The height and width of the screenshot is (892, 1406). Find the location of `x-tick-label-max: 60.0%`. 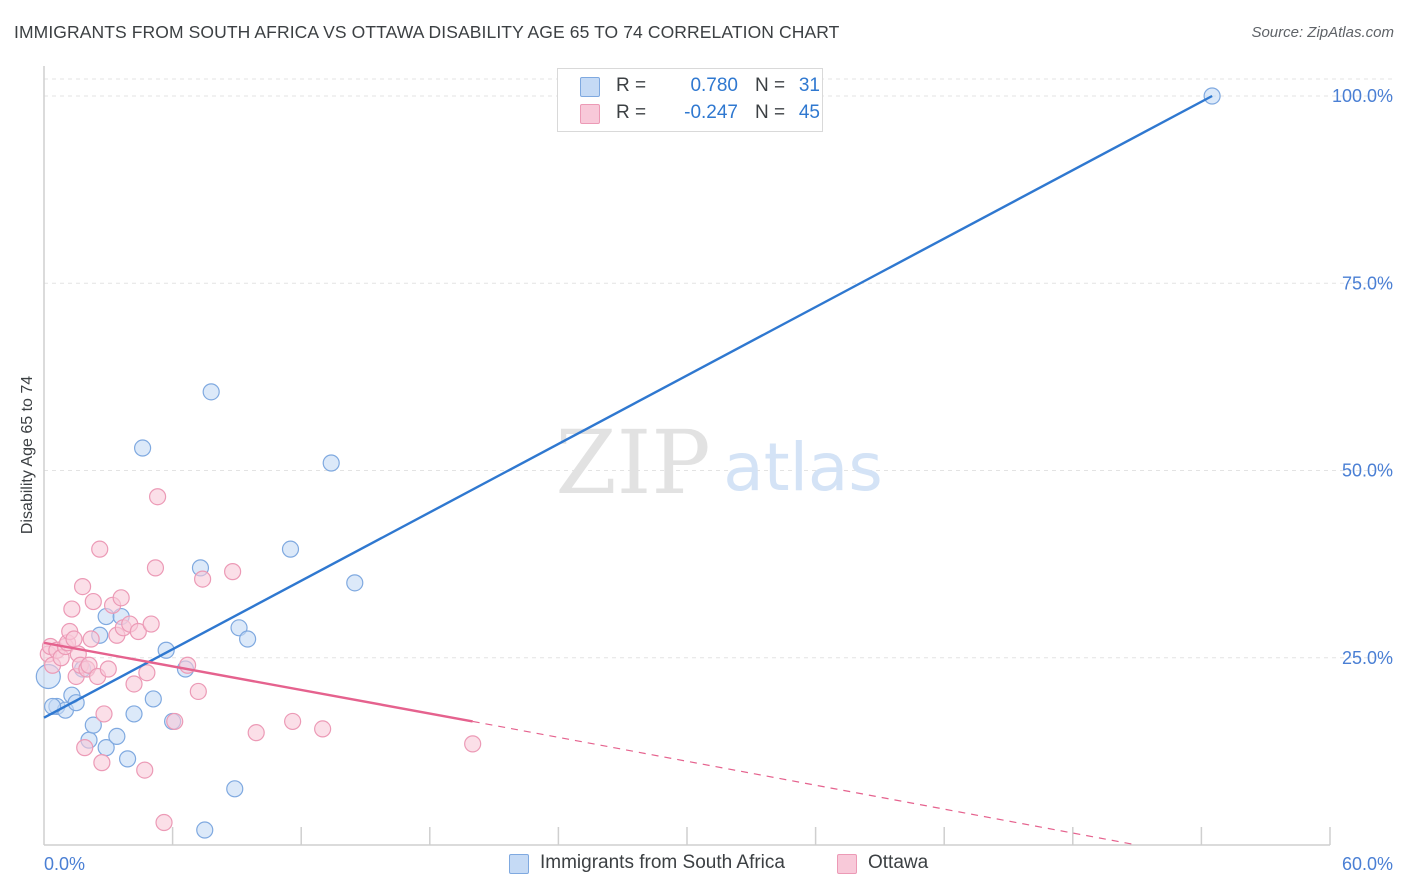

x-tick-label-max: 60.0% is located at coordinates (1367, 864).